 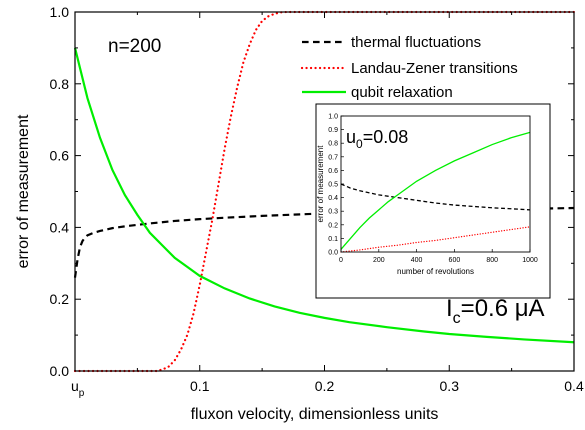 What do you see at coordinates (333, 185) in the screenshot?
I see `inset-y-tick-label-5: 0.5` at bounding box center [333, 185].